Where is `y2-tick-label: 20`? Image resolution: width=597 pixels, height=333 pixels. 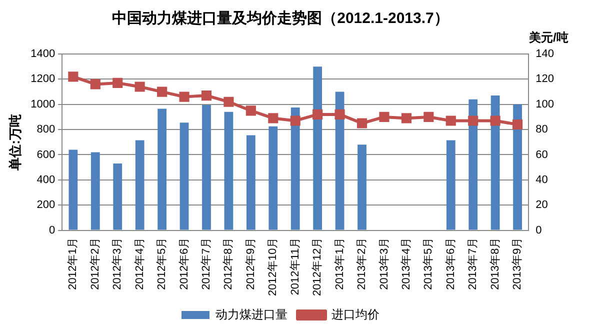 y2-tick-label: 20 is located at coordinates (542, 205).